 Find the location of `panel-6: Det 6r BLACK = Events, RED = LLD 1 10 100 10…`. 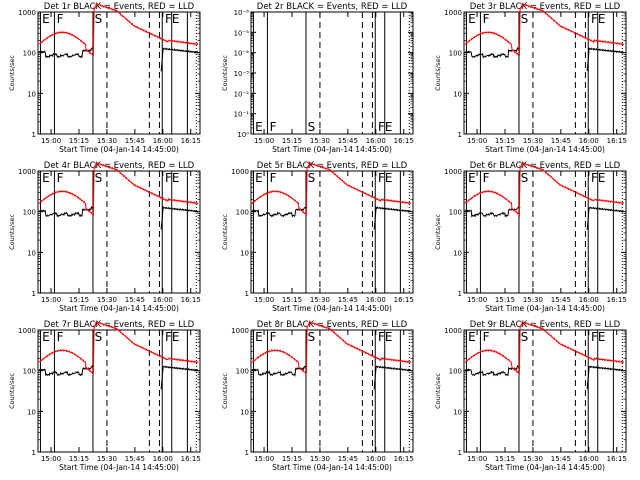

panel-6: Det 6r BLACK = Events, RED = LLD 1 10 100 10… is located at coordinates (530, 237).